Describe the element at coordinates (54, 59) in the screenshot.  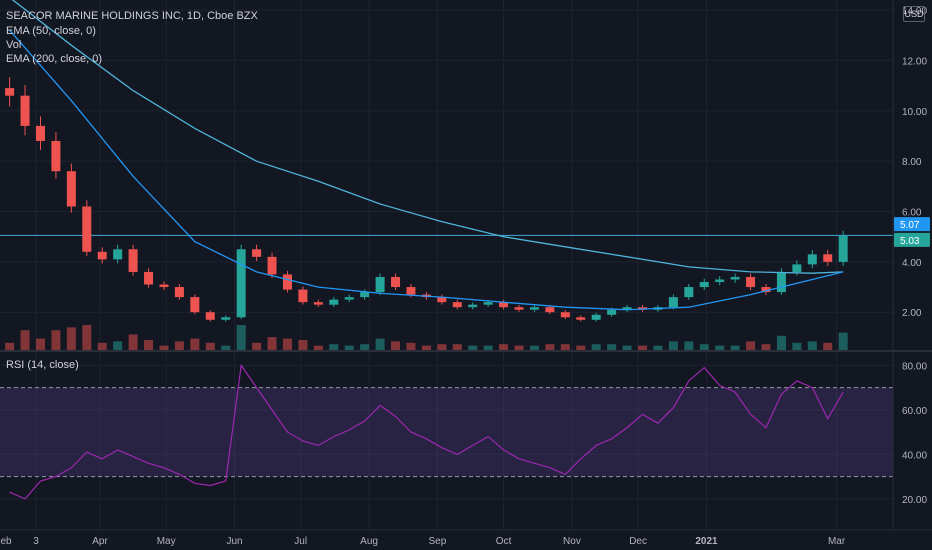
I see `ema200-legend: EMA (200, close, 0)` at that location.